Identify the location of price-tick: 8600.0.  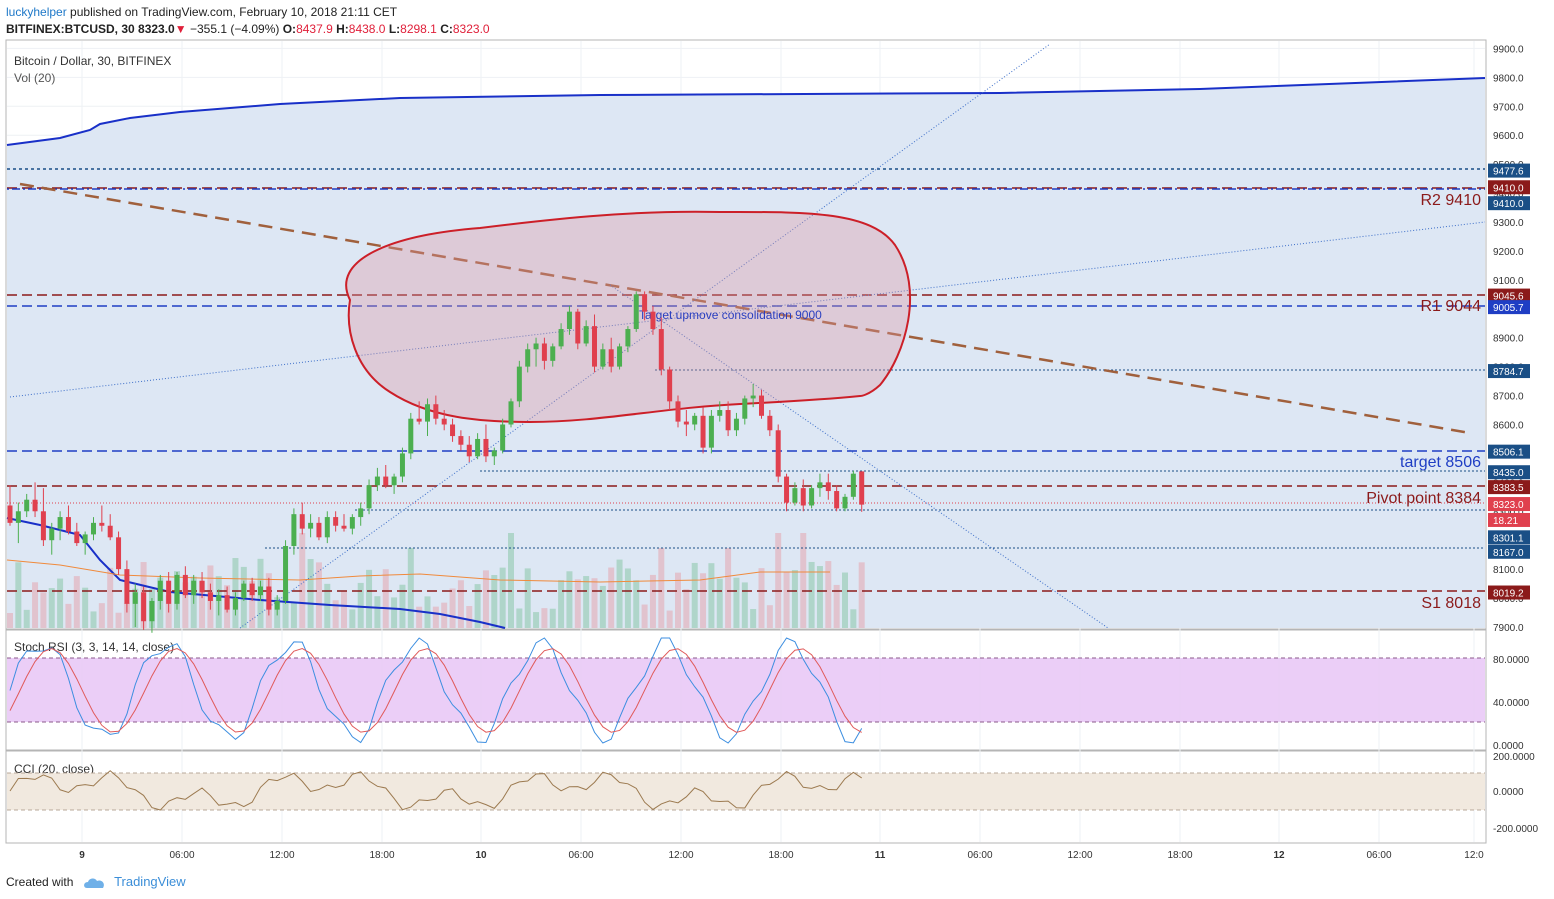
(1508, 425).